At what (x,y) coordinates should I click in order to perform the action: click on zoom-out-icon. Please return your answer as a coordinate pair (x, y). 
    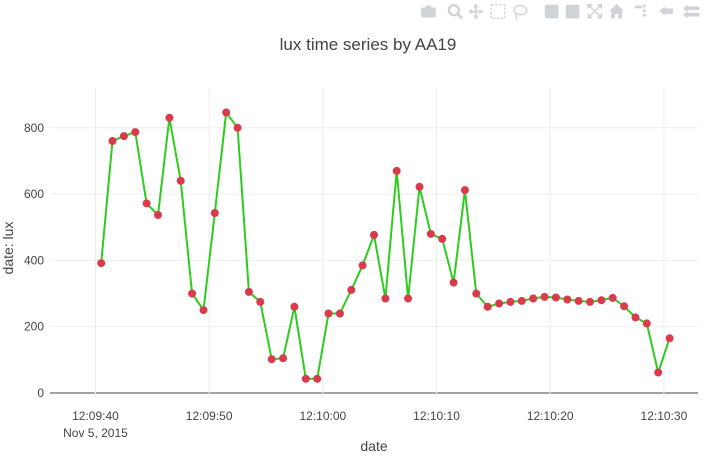
    Looking at the image, I should click on (572, 11).